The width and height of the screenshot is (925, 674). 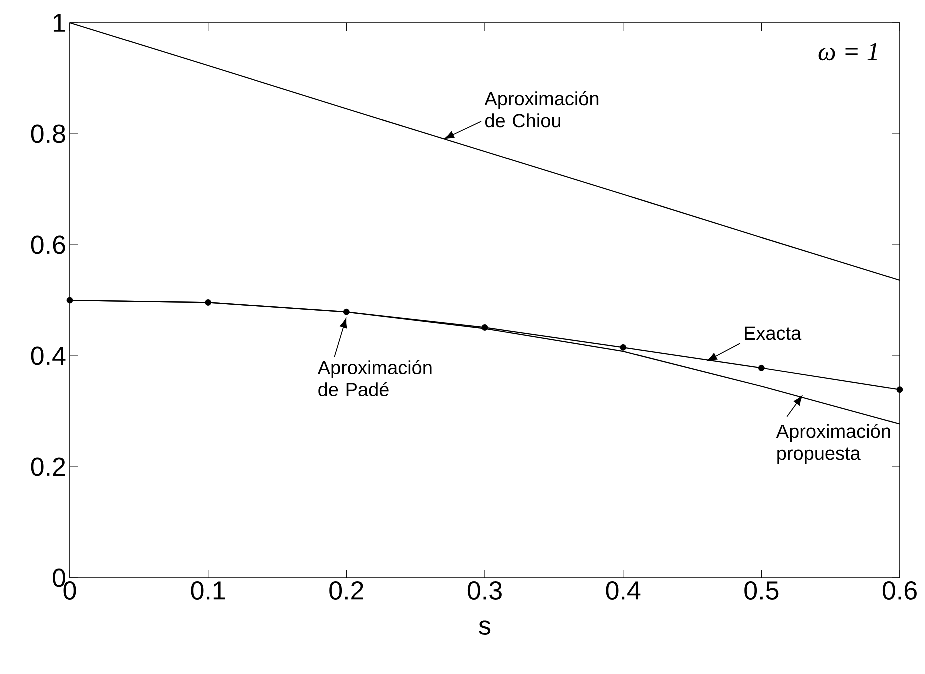 I want to click on x-tick-label: 0.1, so click(x=208, y=591).